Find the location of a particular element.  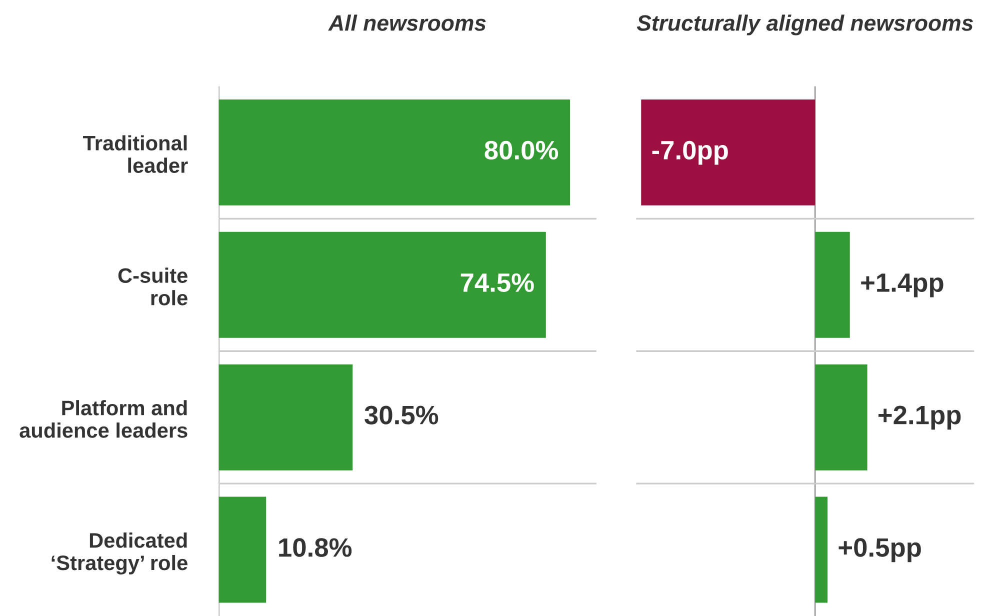

data-label: 80.0% is located at coordinates (521, 150).